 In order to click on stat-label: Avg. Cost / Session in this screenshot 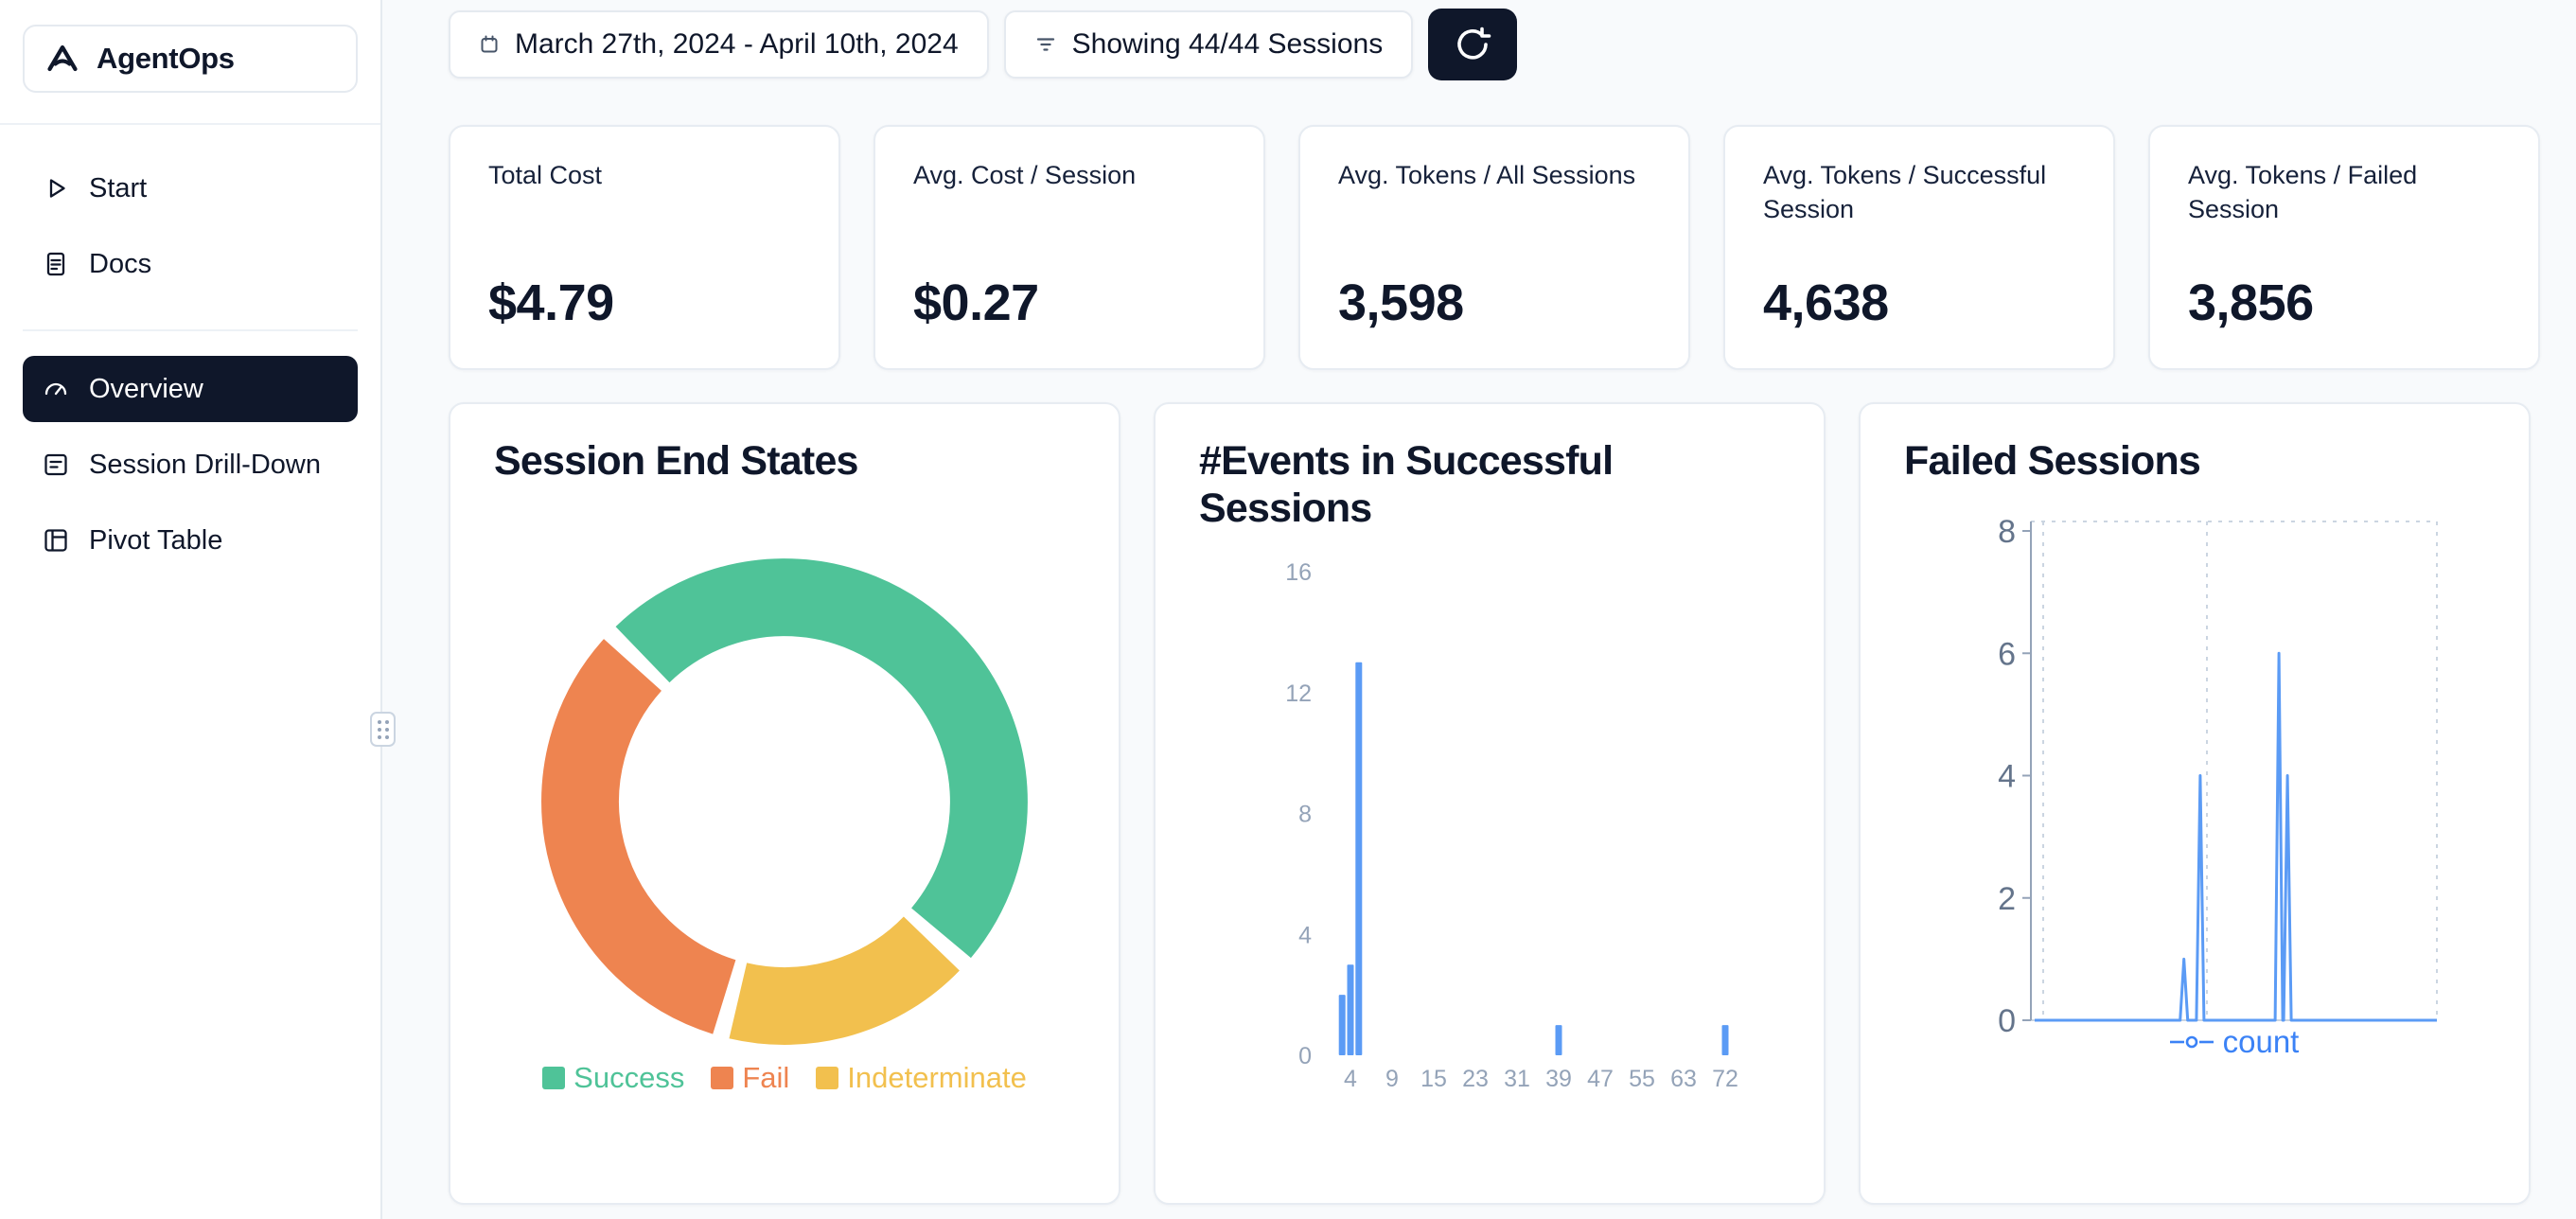, I will do `click(1025, 175)`.